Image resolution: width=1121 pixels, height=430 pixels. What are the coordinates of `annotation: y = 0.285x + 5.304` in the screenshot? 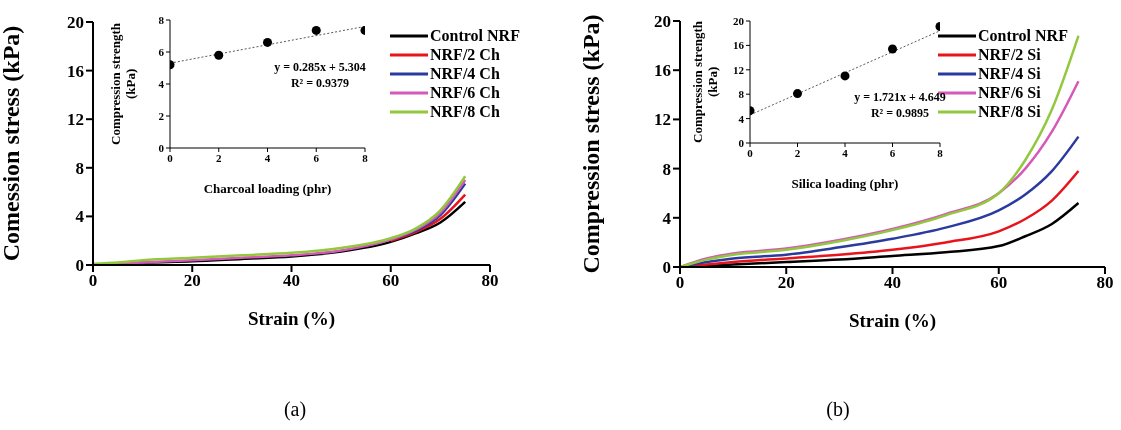 It's located at (320, 67).